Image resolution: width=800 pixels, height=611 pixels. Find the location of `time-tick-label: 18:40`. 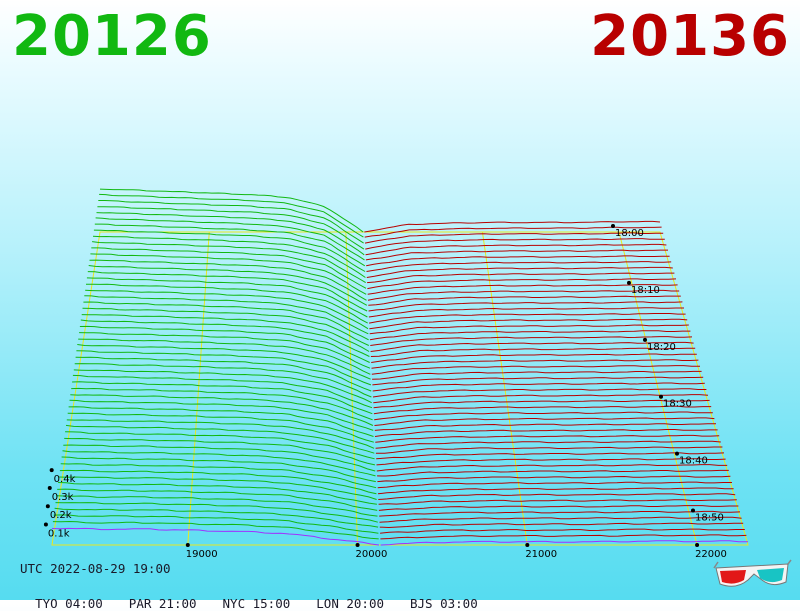

time-tick-label: 18:40 is located at coordinates (693, 461).